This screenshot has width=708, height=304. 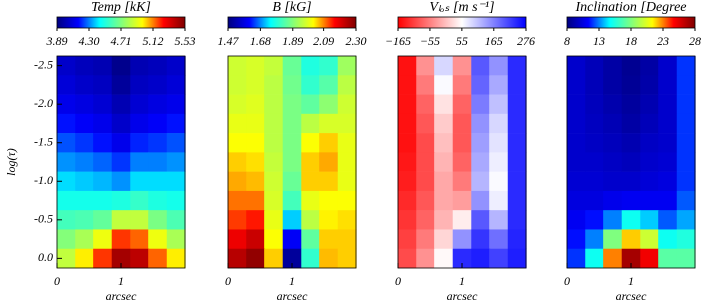 What do you see at coordinates (631, 41) in the screenshot?
I see `colorbar-tick-label: 18` at bounding box center [631, 41].